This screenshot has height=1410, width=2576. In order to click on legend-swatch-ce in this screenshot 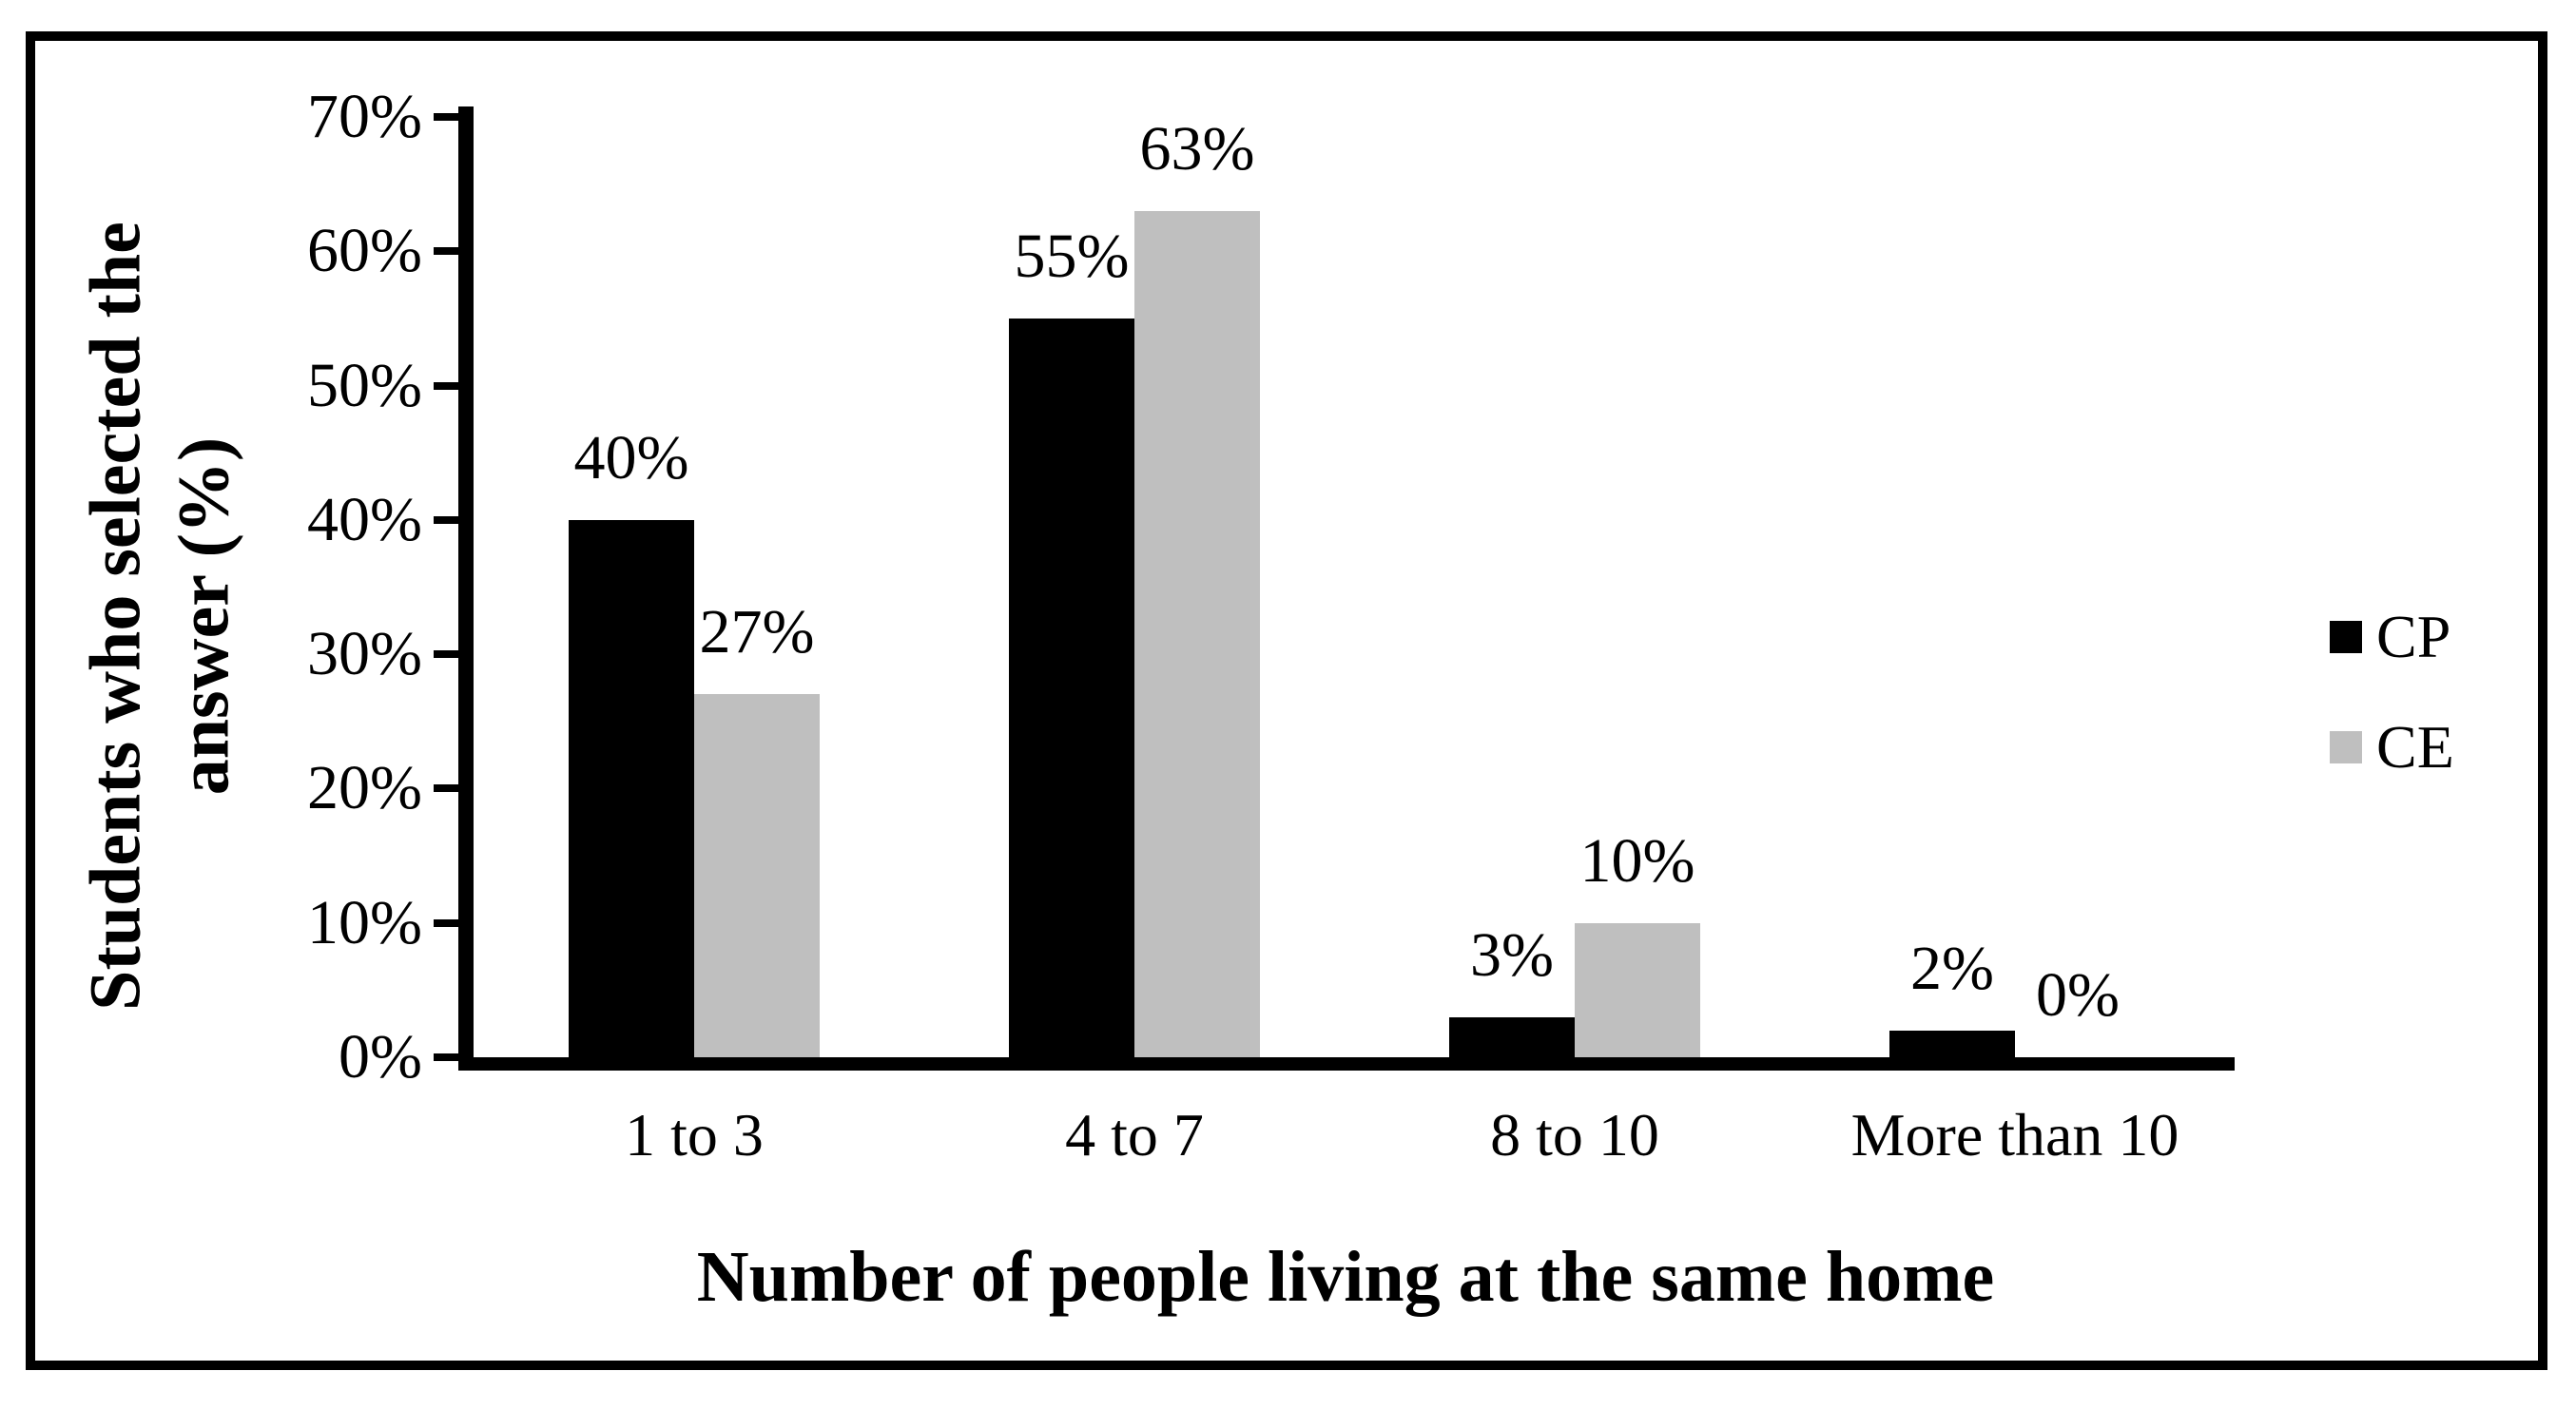, I will do `click(2346, 747)`.